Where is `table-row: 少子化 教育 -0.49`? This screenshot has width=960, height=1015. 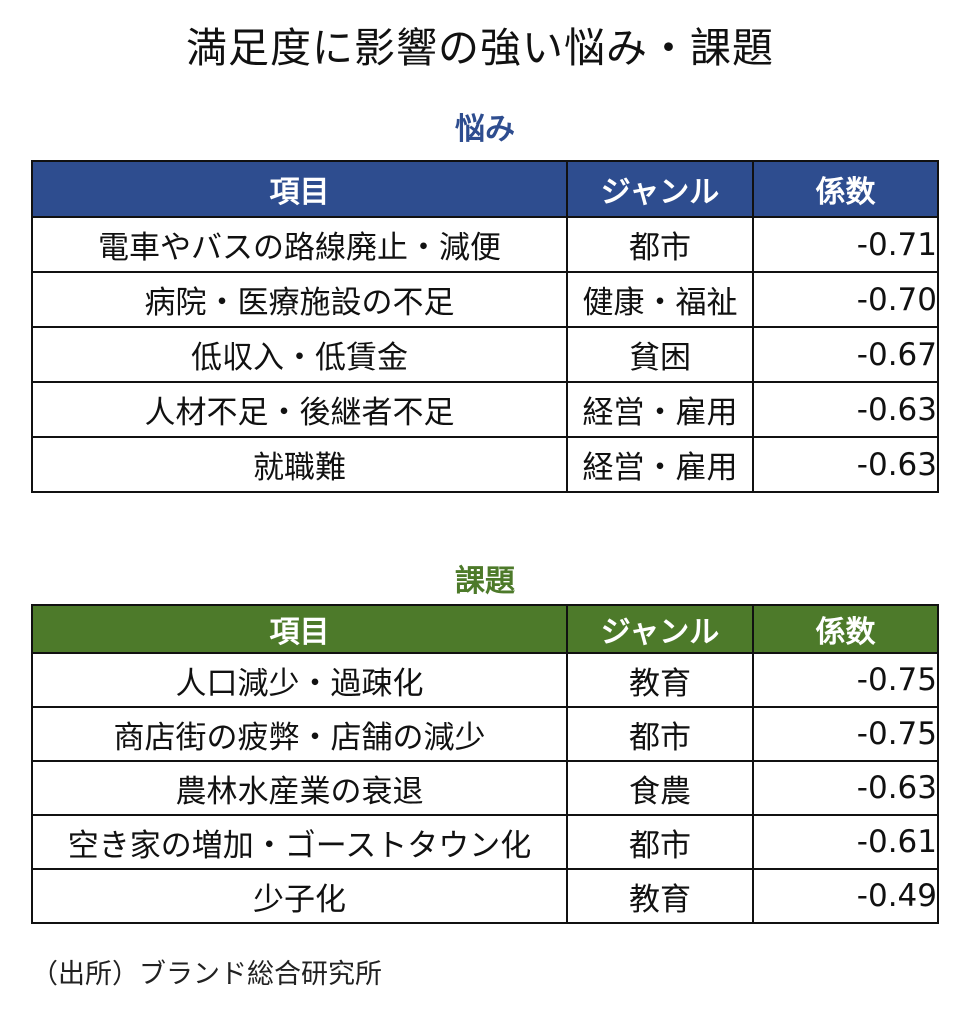 table-row: 少子化 教育 -0.49 is located at coordinates (485, 896).